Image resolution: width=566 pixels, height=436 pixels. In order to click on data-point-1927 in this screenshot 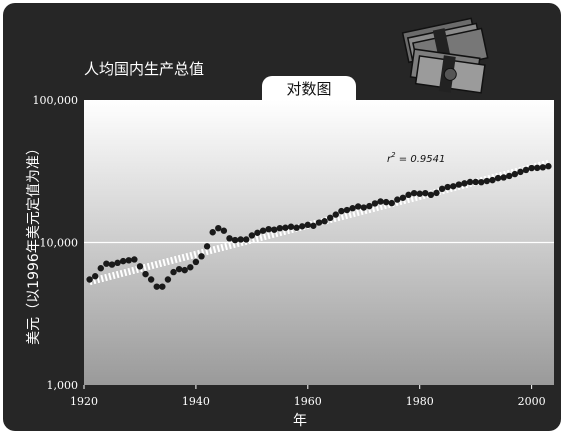, I will do `click(123, 261)`.